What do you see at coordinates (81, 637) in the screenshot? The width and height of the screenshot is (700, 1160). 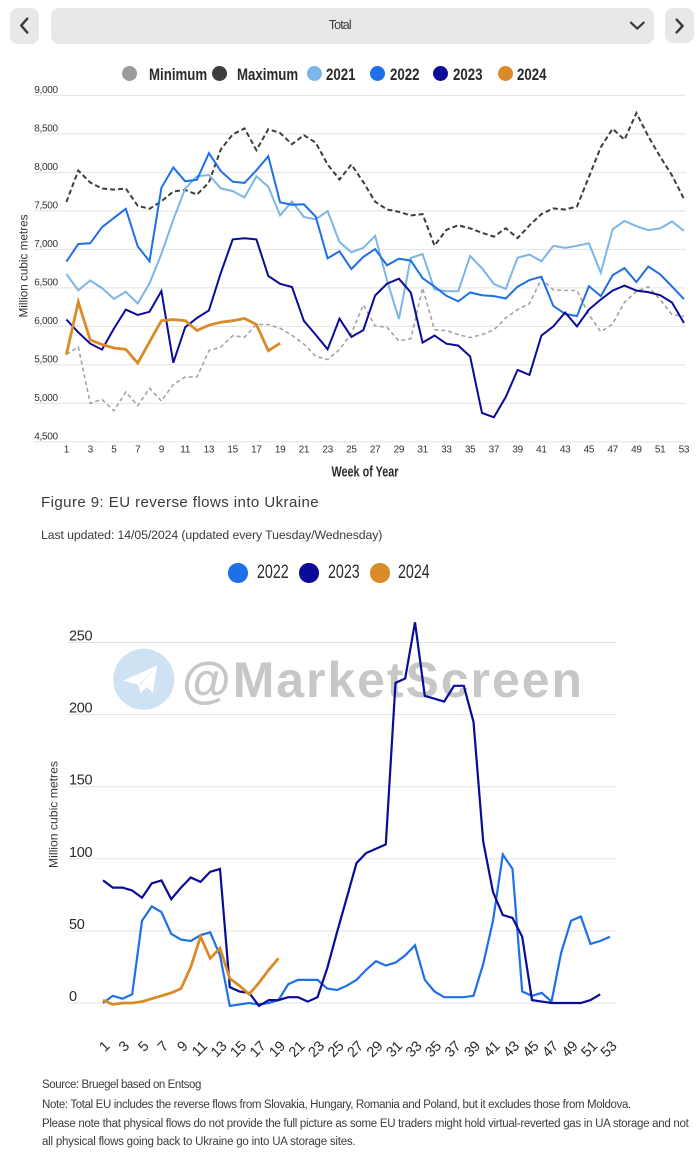 I see `svg-text: 250` at bounding box center [81, 637].